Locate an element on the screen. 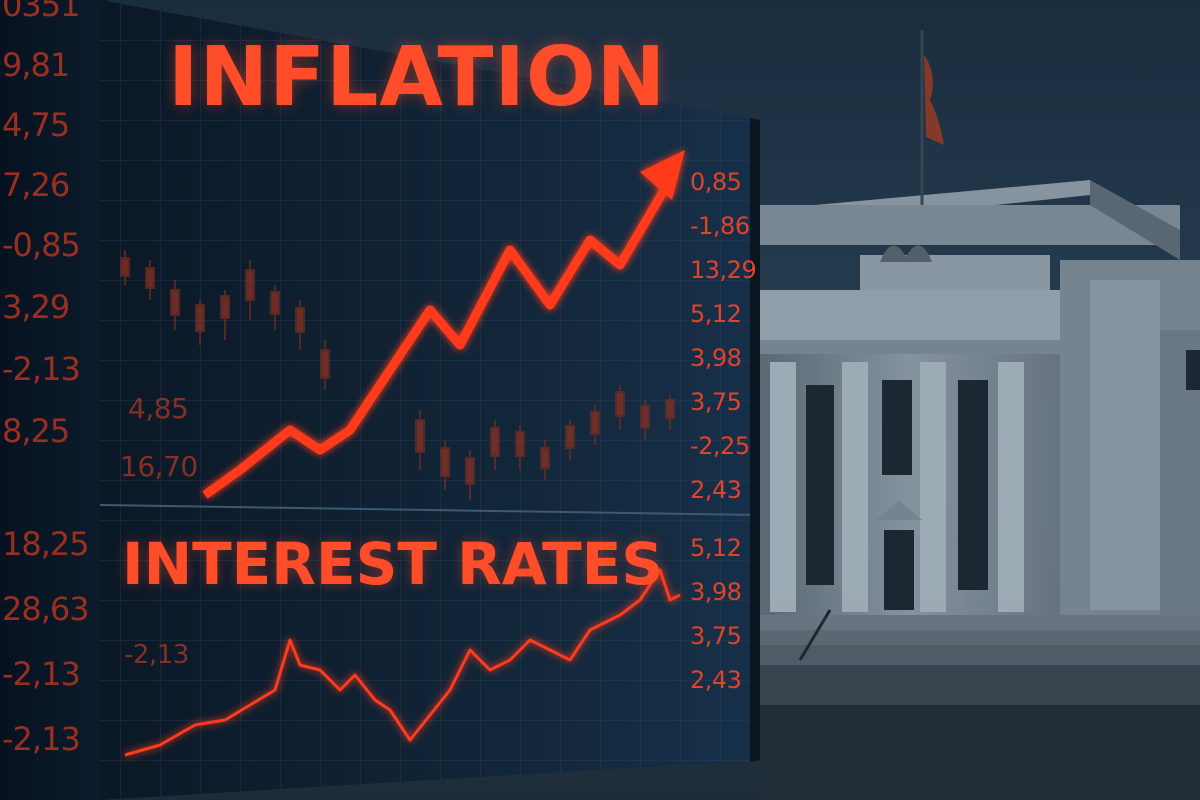  ticker-value: 4,75 is located at coordinates (36, 125).